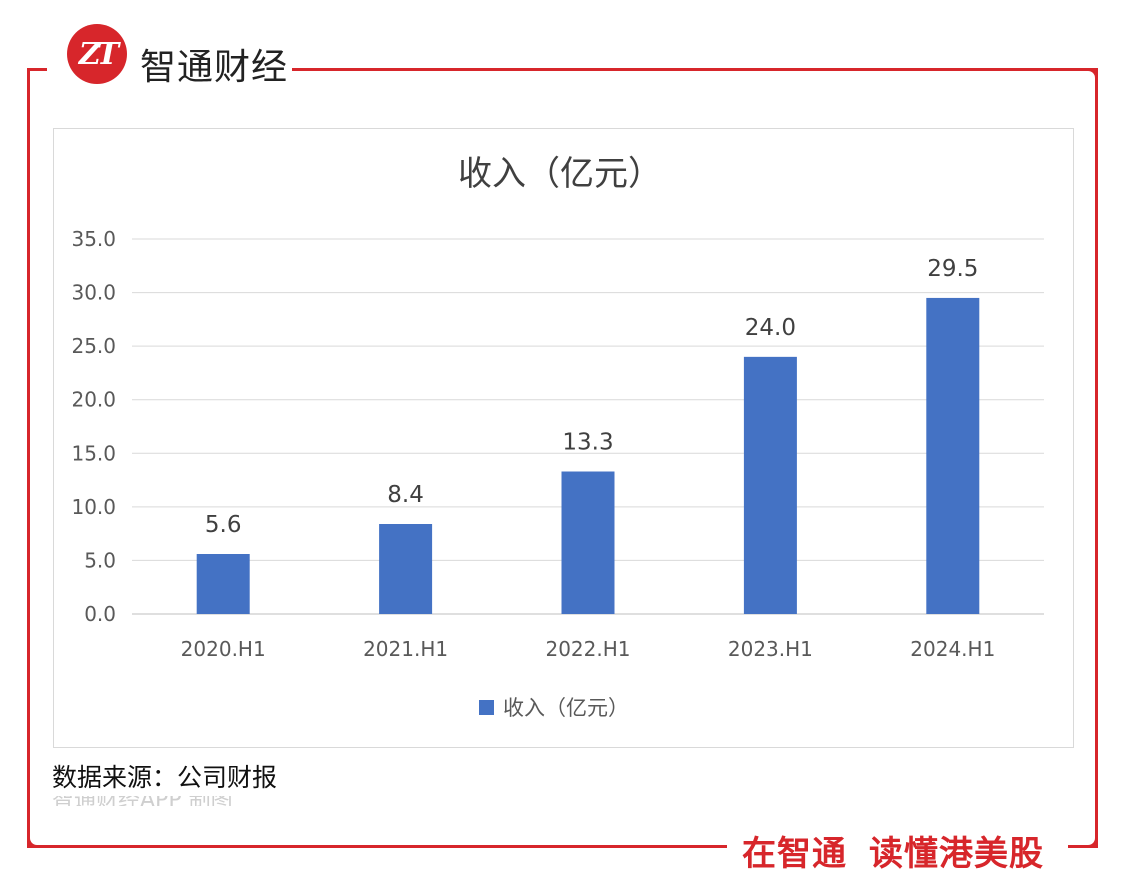 The width and height of the screenshot is (1127, 891). Describe the element at coordinates (93, 293) in the screenshot. I see `y-tick-label: 30.0` at that location.